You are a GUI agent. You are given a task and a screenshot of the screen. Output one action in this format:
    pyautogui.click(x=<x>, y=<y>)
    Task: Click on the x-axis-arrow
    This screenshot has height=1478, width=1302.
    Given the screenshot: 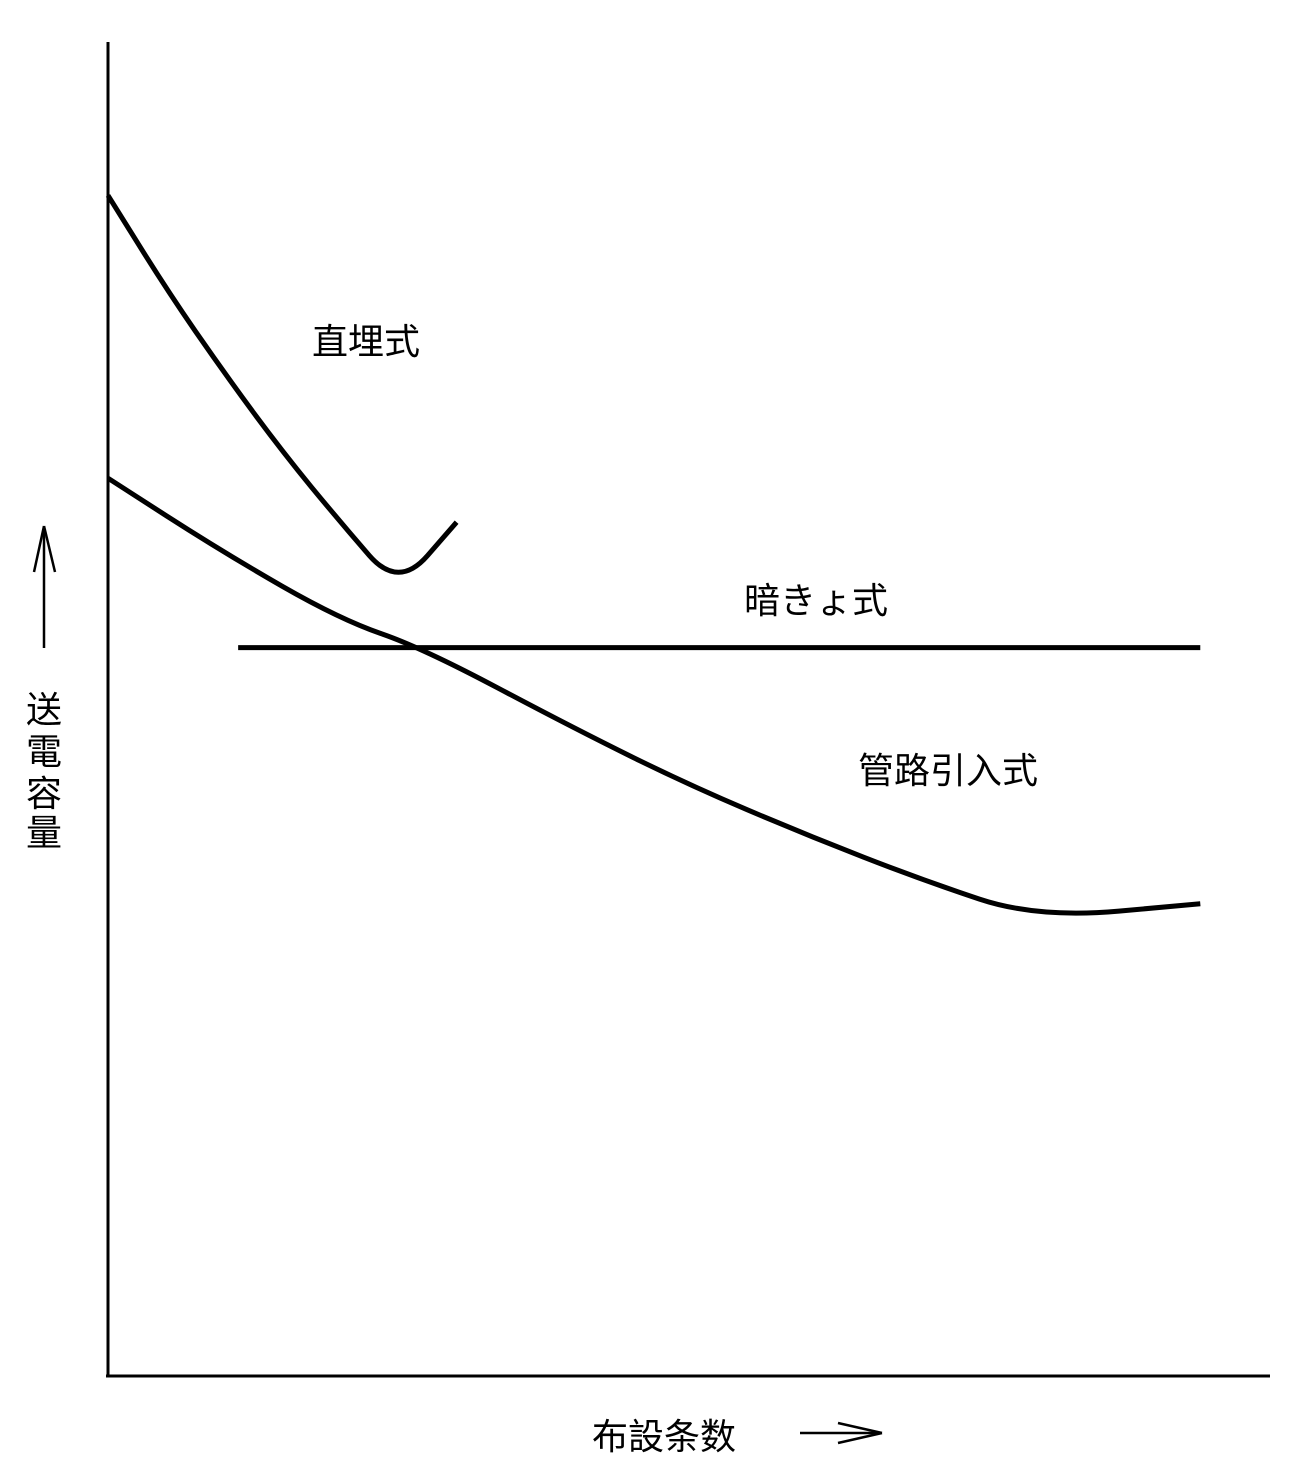 What is the action you would take?
    pyautogui.click(x=841, y=1433)
    